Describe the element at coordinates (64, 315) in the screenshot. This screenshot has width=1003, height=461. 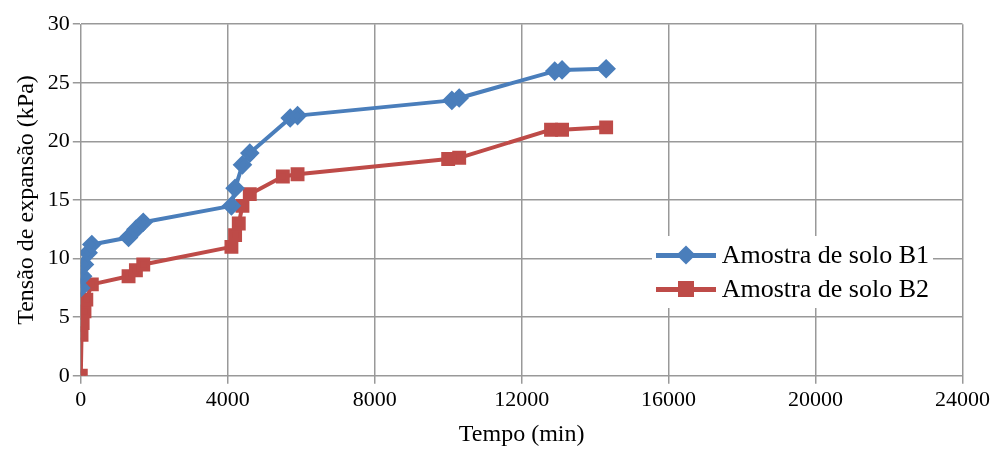
I see `y-tick-label: 5` at that location.